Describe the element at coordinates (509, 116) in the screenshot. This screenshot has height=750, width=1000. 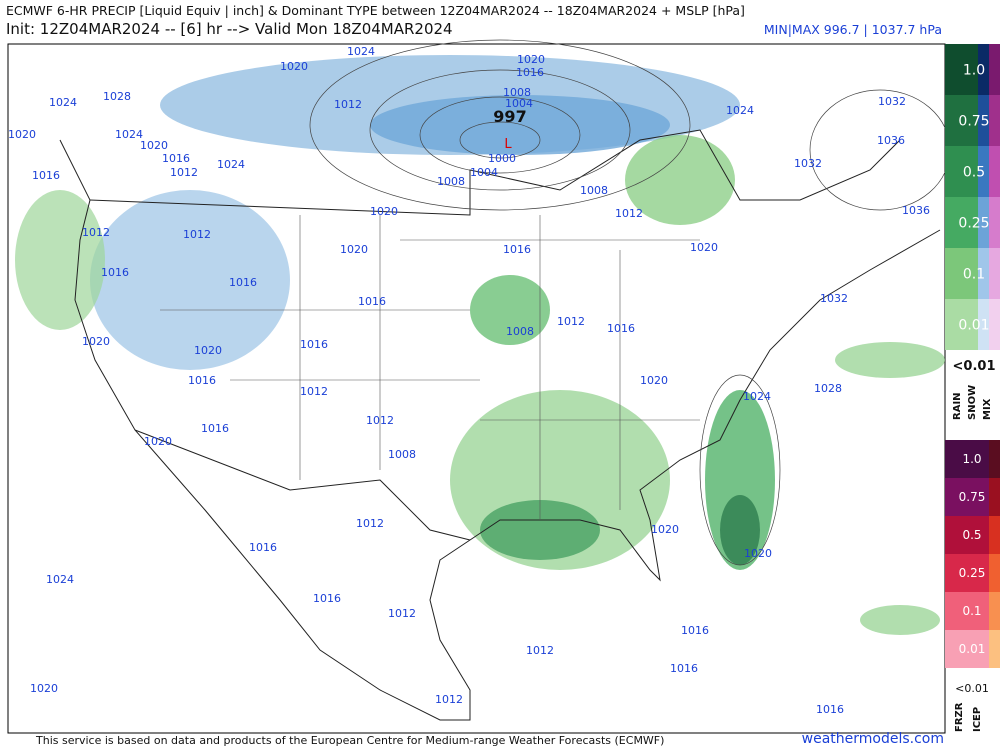
I see `low-pressure: 997` at that location.